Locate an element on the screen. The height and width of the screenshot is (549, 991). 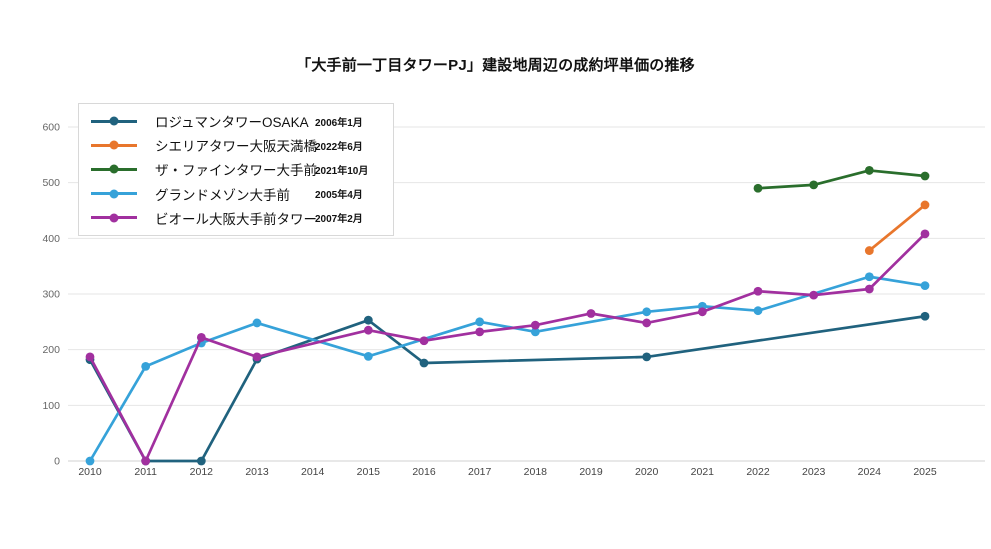
x-axis-tick-label: 2015 is located at coordinates (369, 472).